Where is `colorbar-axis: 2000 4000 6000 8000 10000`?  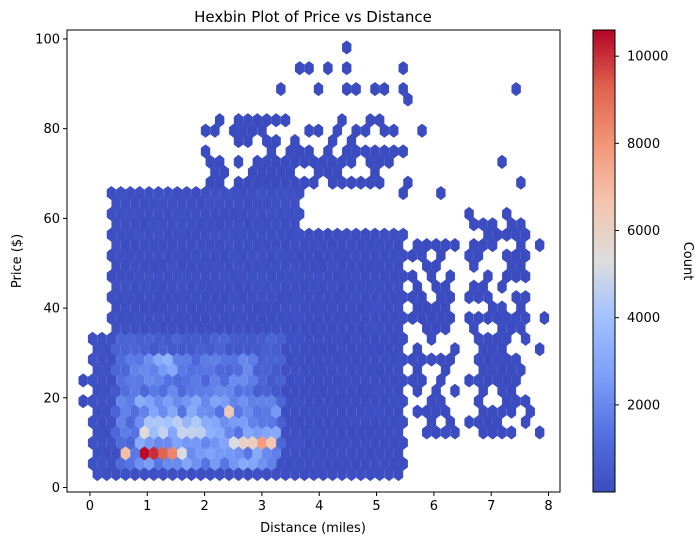 colorbar-axis: 2000 4000 6000 8000 10000 is located at coordinates (641, 231).